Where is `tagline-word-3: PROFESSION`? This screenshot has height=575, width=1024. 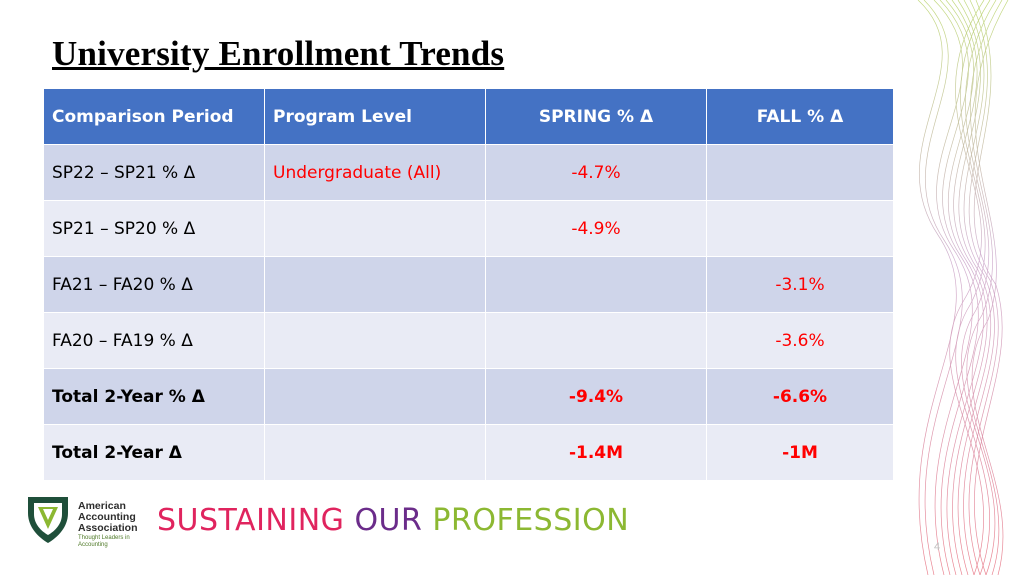
tagline-word-3: PROFESSION is located at coordinates (531, 520).